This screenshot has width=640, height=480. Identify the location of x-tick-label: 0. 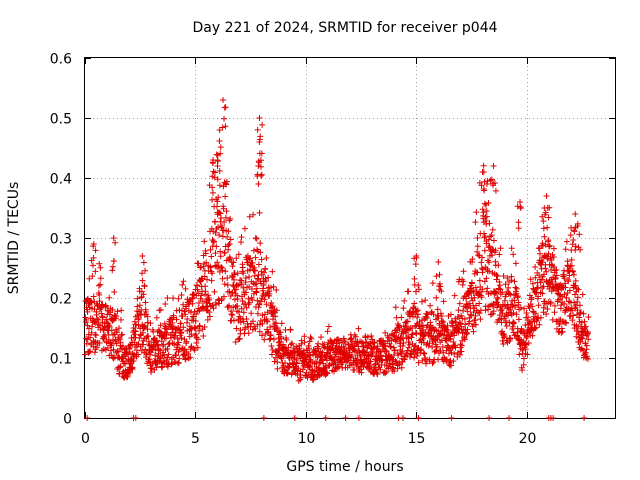
(85, 439).